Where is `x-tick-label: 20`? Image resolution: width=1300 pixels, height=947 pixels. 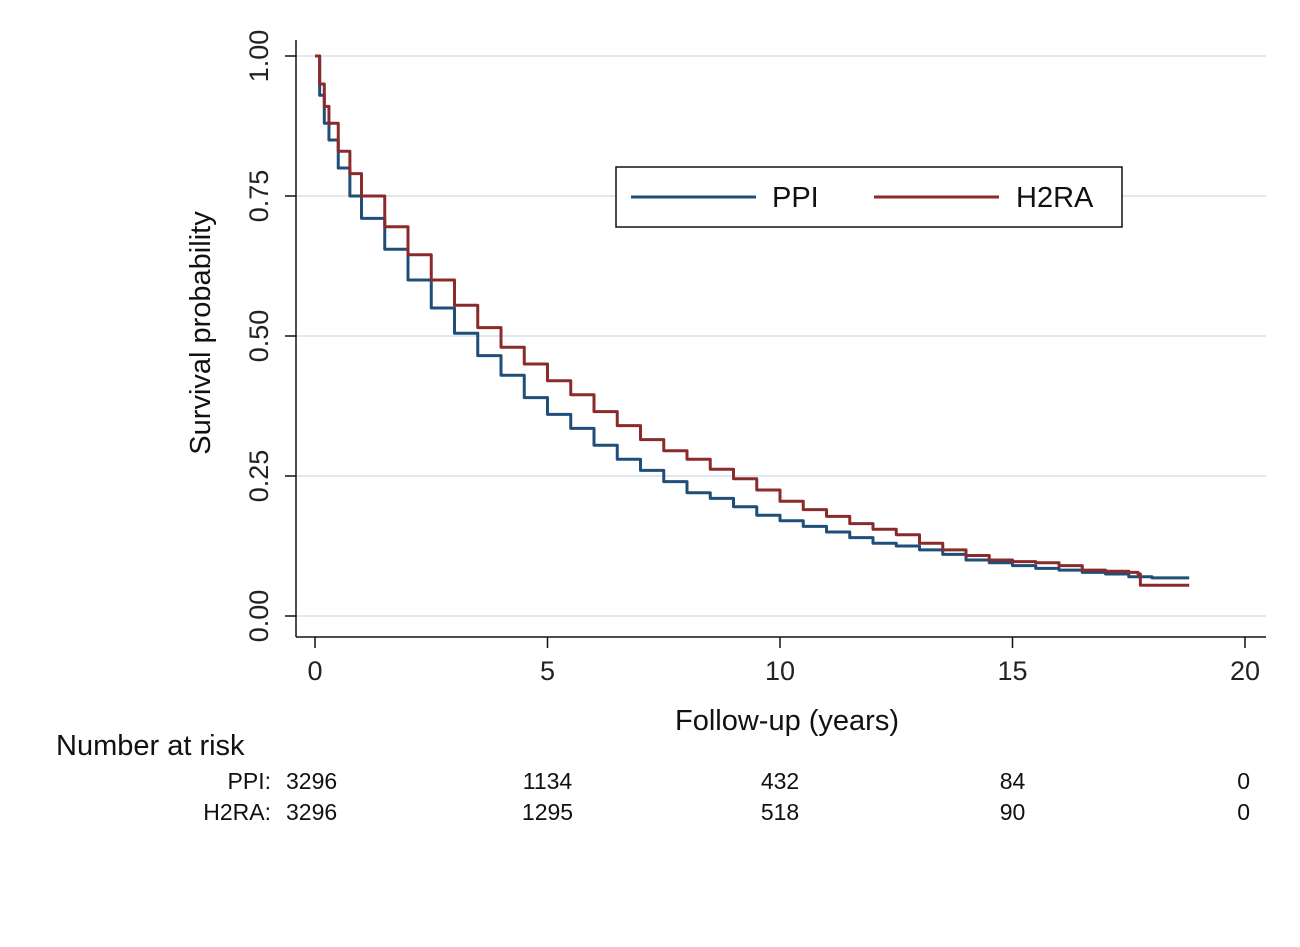
x-tick-label: 20 is located at coordinates (1245, 671).